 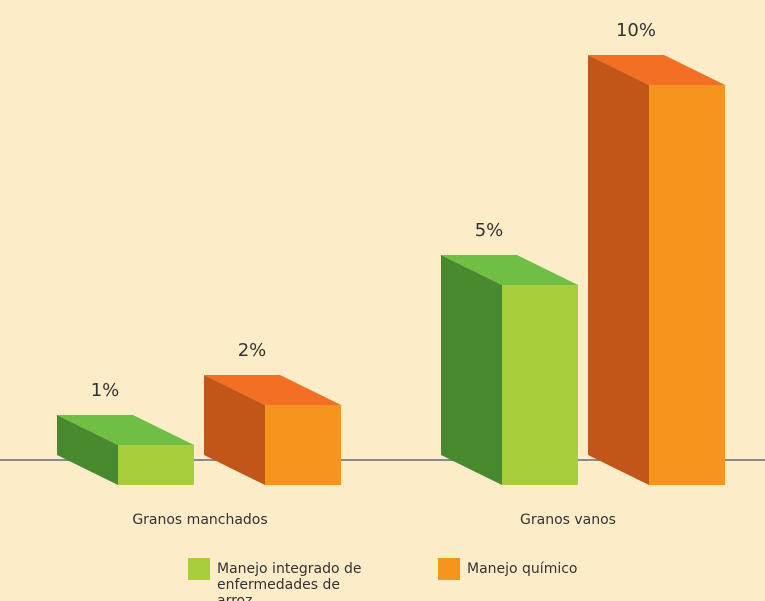 I want to click on value-label: 5%, so click(x=489, y=230).